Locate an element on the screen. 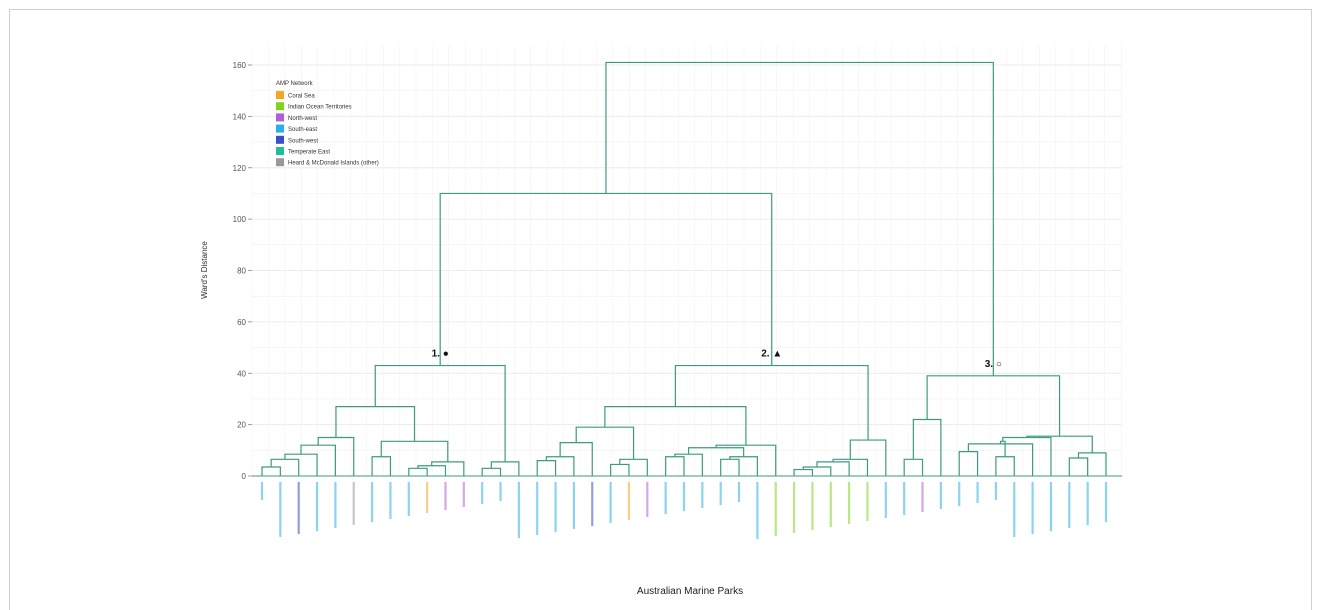 Image resolution: width=1319 pixels, height=610 pixels. leaf-labels is located at coordinates (684, 510).